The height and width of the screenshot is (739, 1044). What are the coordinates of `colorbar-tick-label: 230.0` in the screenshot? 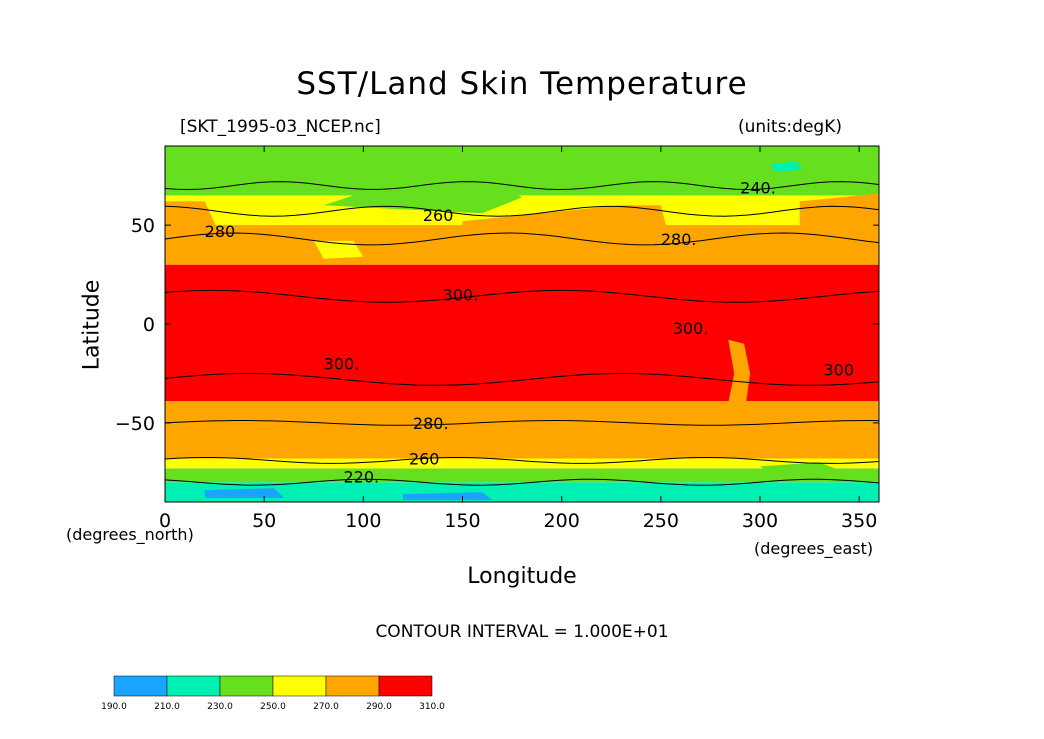 It's located at (220, 707).